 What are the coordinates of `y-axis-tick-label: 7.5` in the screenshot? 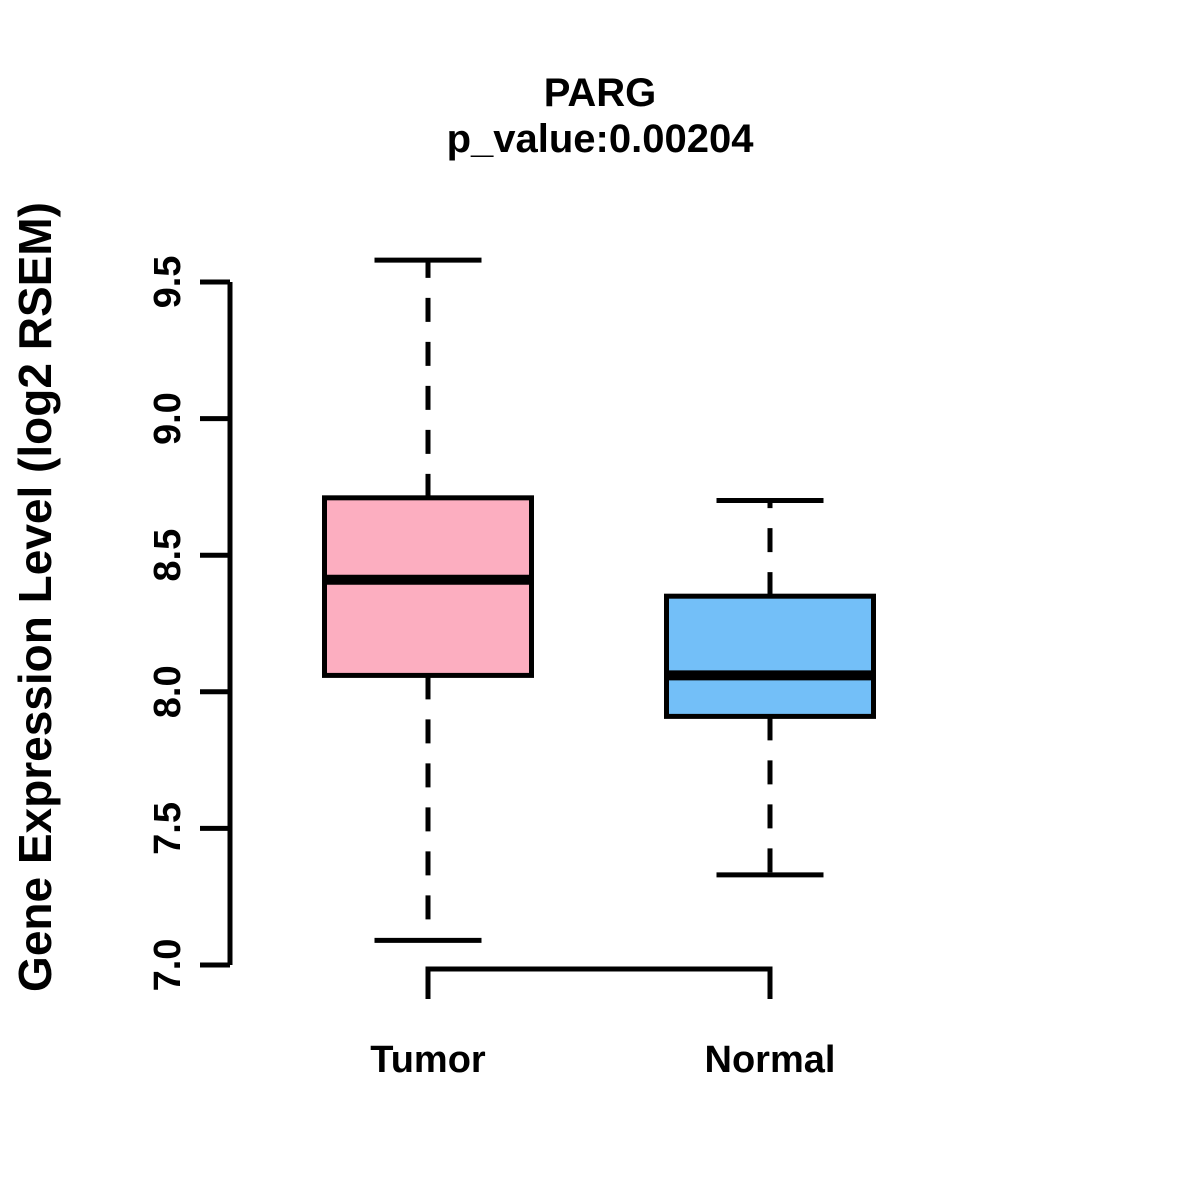 It's located at (168, 828).